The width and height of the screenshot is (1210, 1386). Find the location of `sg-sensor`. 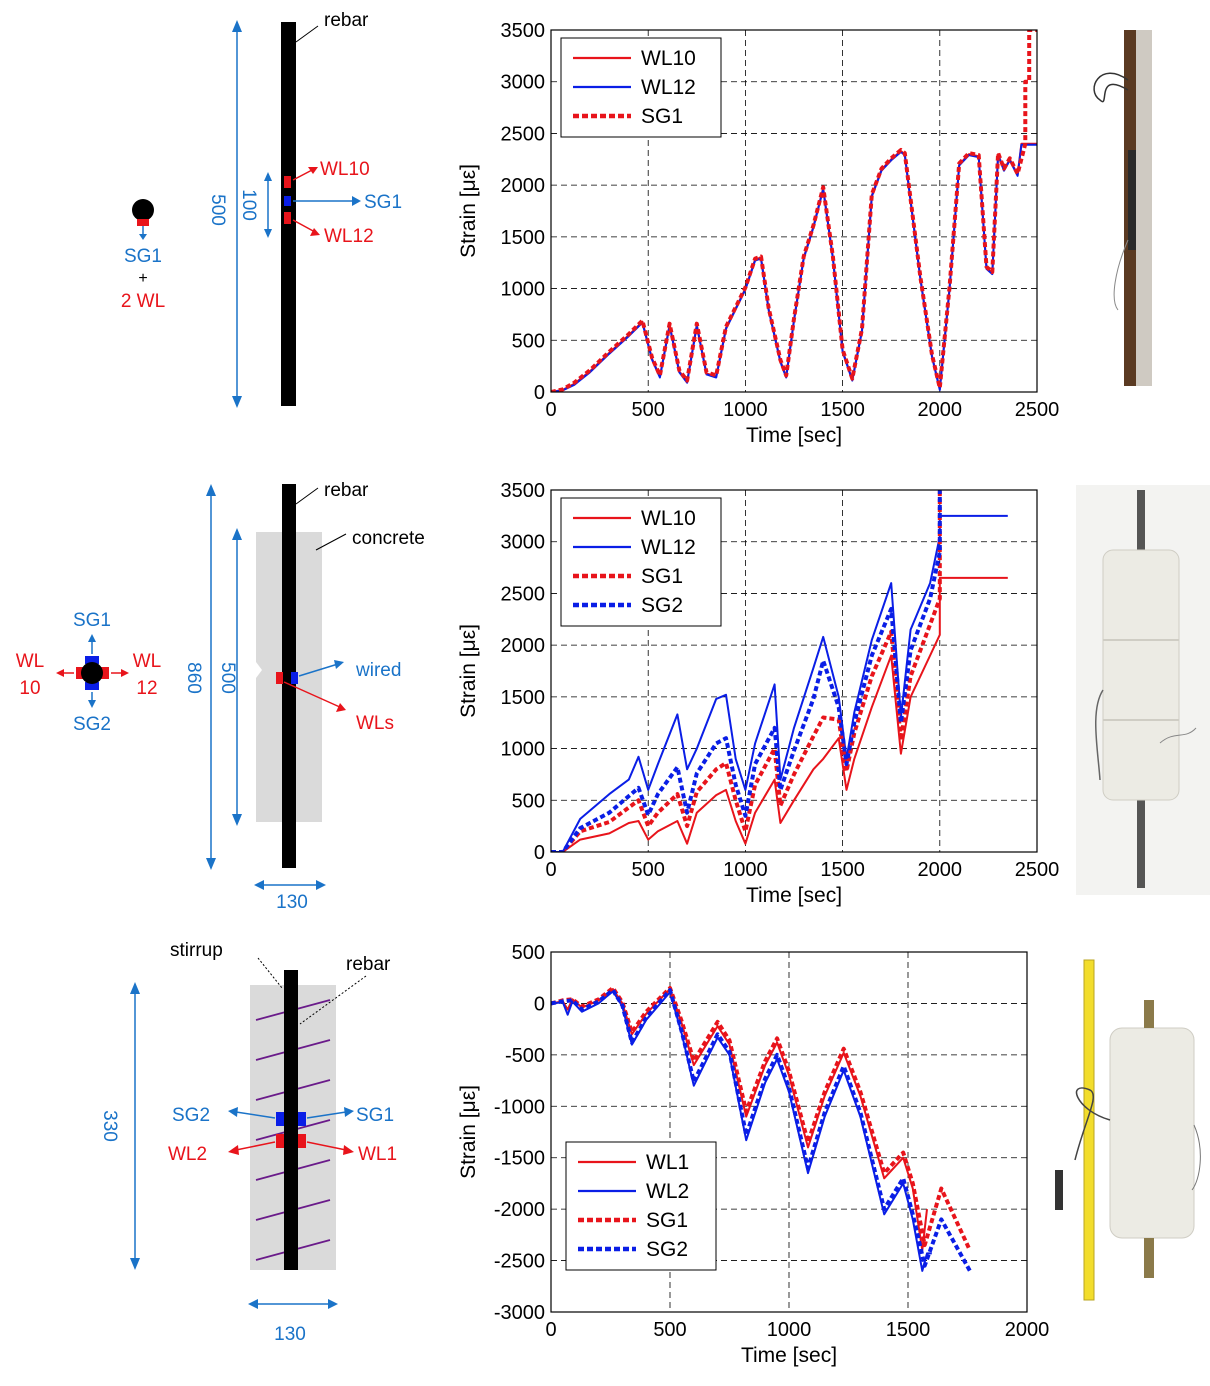

sg-sensor is located at coordinates (287, 201).